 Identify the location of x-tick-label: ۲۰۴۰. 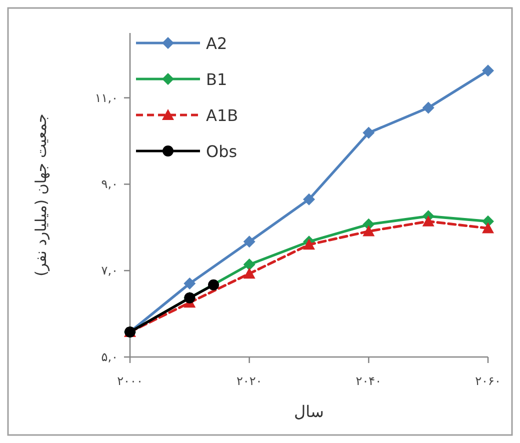
(369, 381).